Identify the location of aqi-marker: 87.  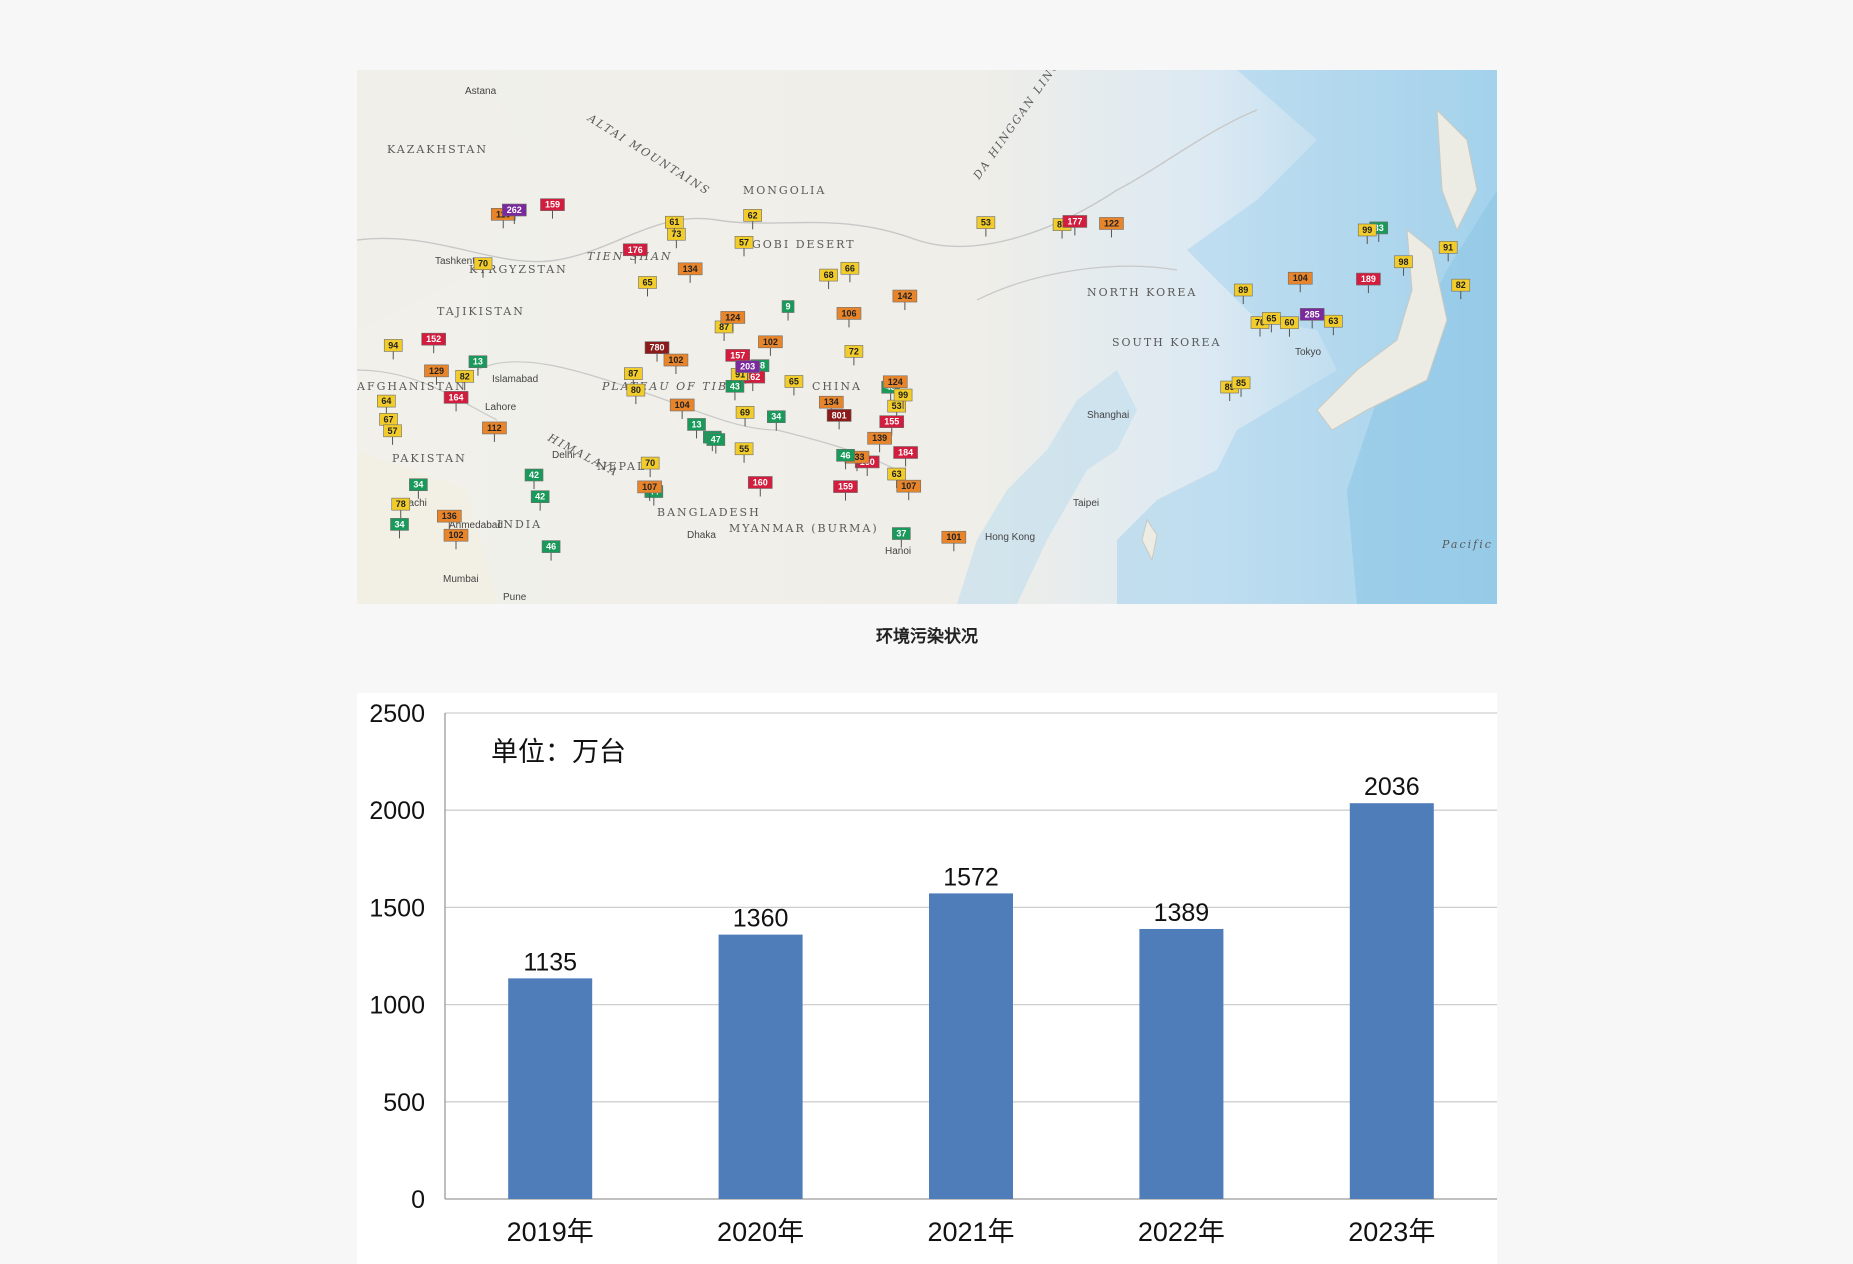
(724, 330).